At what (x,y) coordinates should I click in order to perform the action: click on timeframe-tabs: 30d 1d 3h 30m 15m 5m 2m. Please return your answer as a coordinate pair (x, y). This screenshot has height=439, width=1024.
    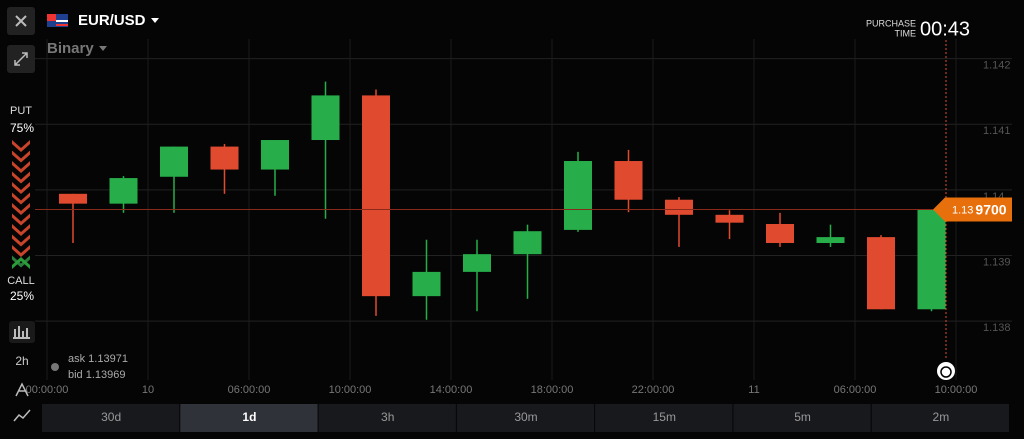
    Looking at the image, I should click on (525, 418).